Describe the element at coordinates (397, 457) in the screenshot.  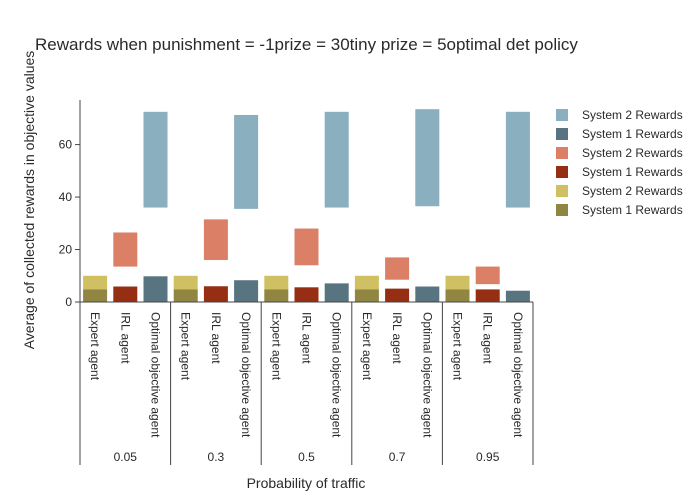
I see `group-label: 0.7` at that location.